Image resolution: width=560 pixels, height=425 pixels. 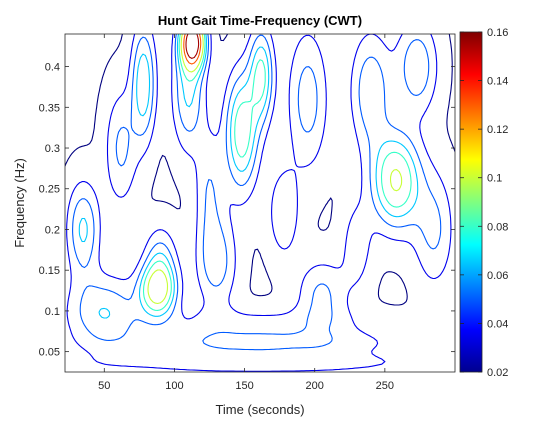 I want to click on colorbar-ticks: 0.02 0.04 0.06 0.08 0.1 0.12 0.14 0.16, so click(x=484, y=203).